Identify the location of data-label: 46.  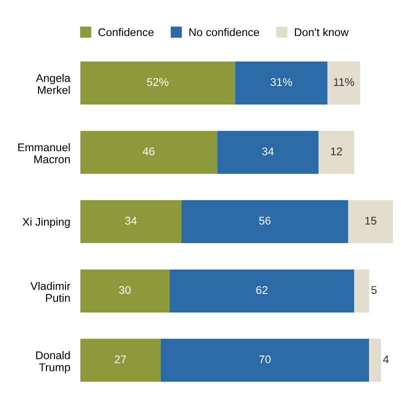
(148, 151).